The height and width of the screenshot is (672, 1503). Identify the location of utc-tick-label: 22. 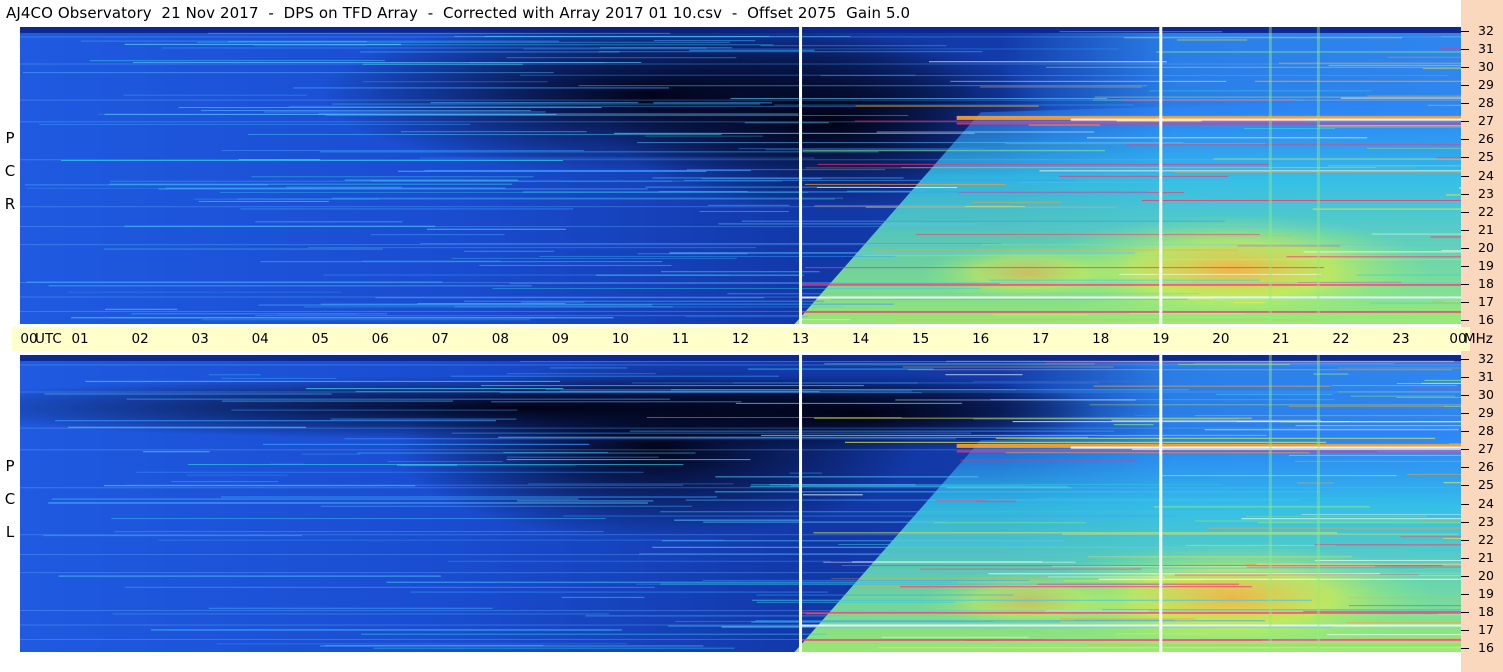
(1341, 339).